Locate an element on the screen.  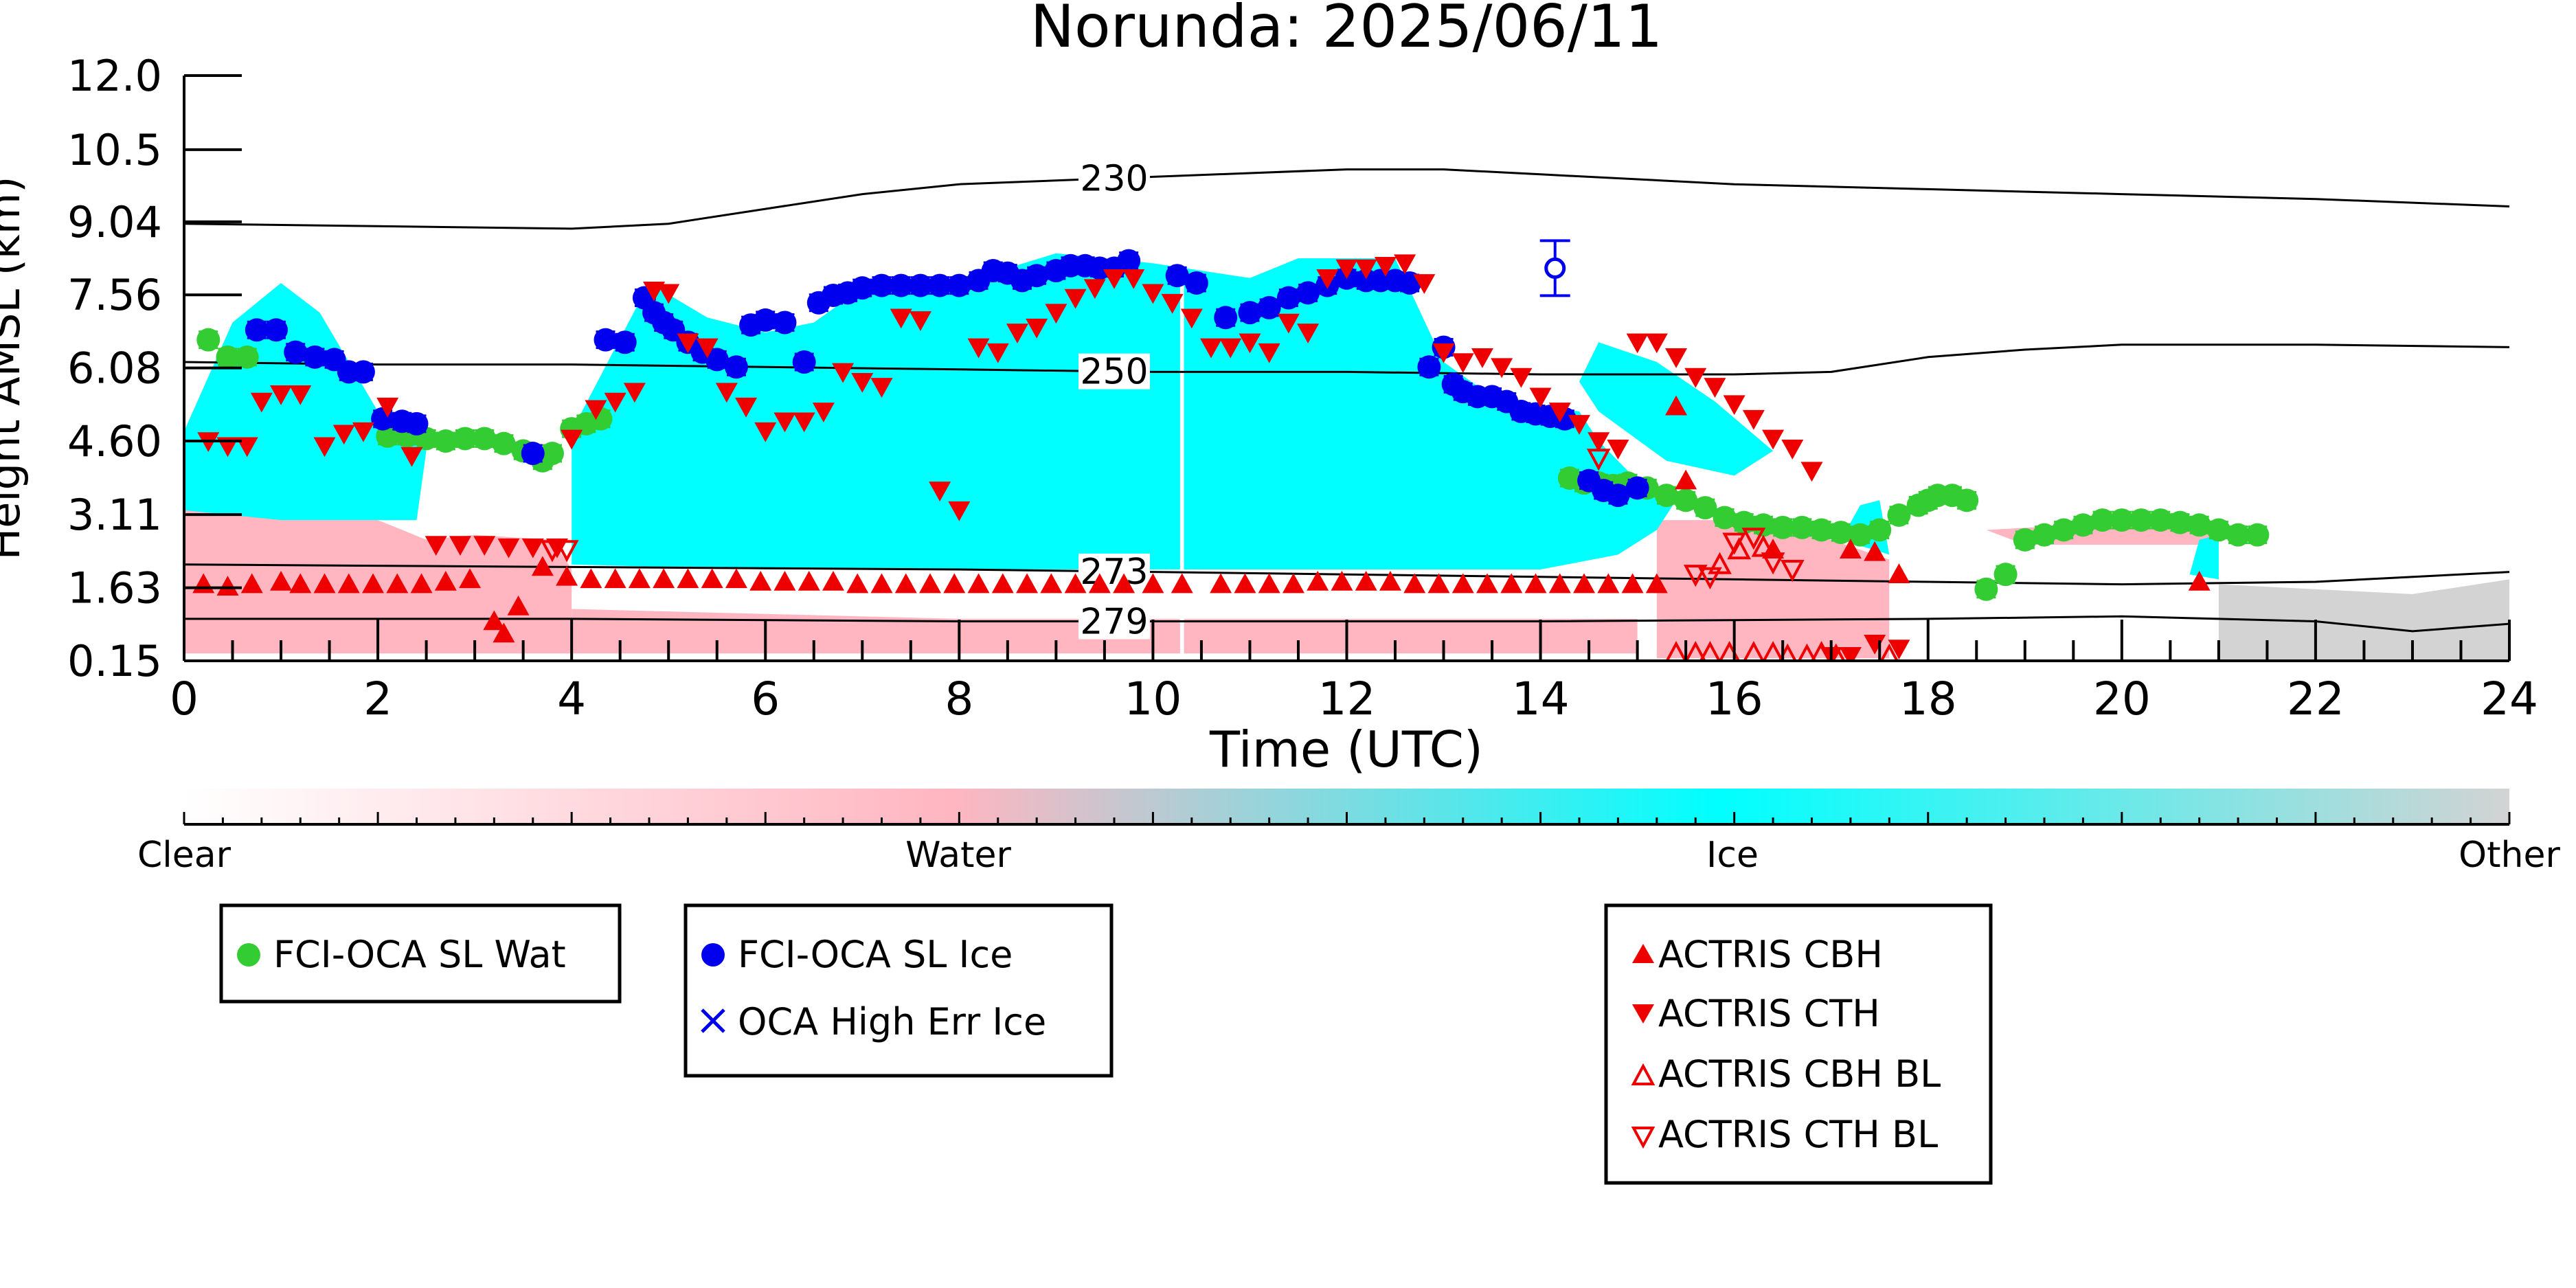
fci-oca-sl-wat-point-46-marker is located at coordinates (2102, 520).